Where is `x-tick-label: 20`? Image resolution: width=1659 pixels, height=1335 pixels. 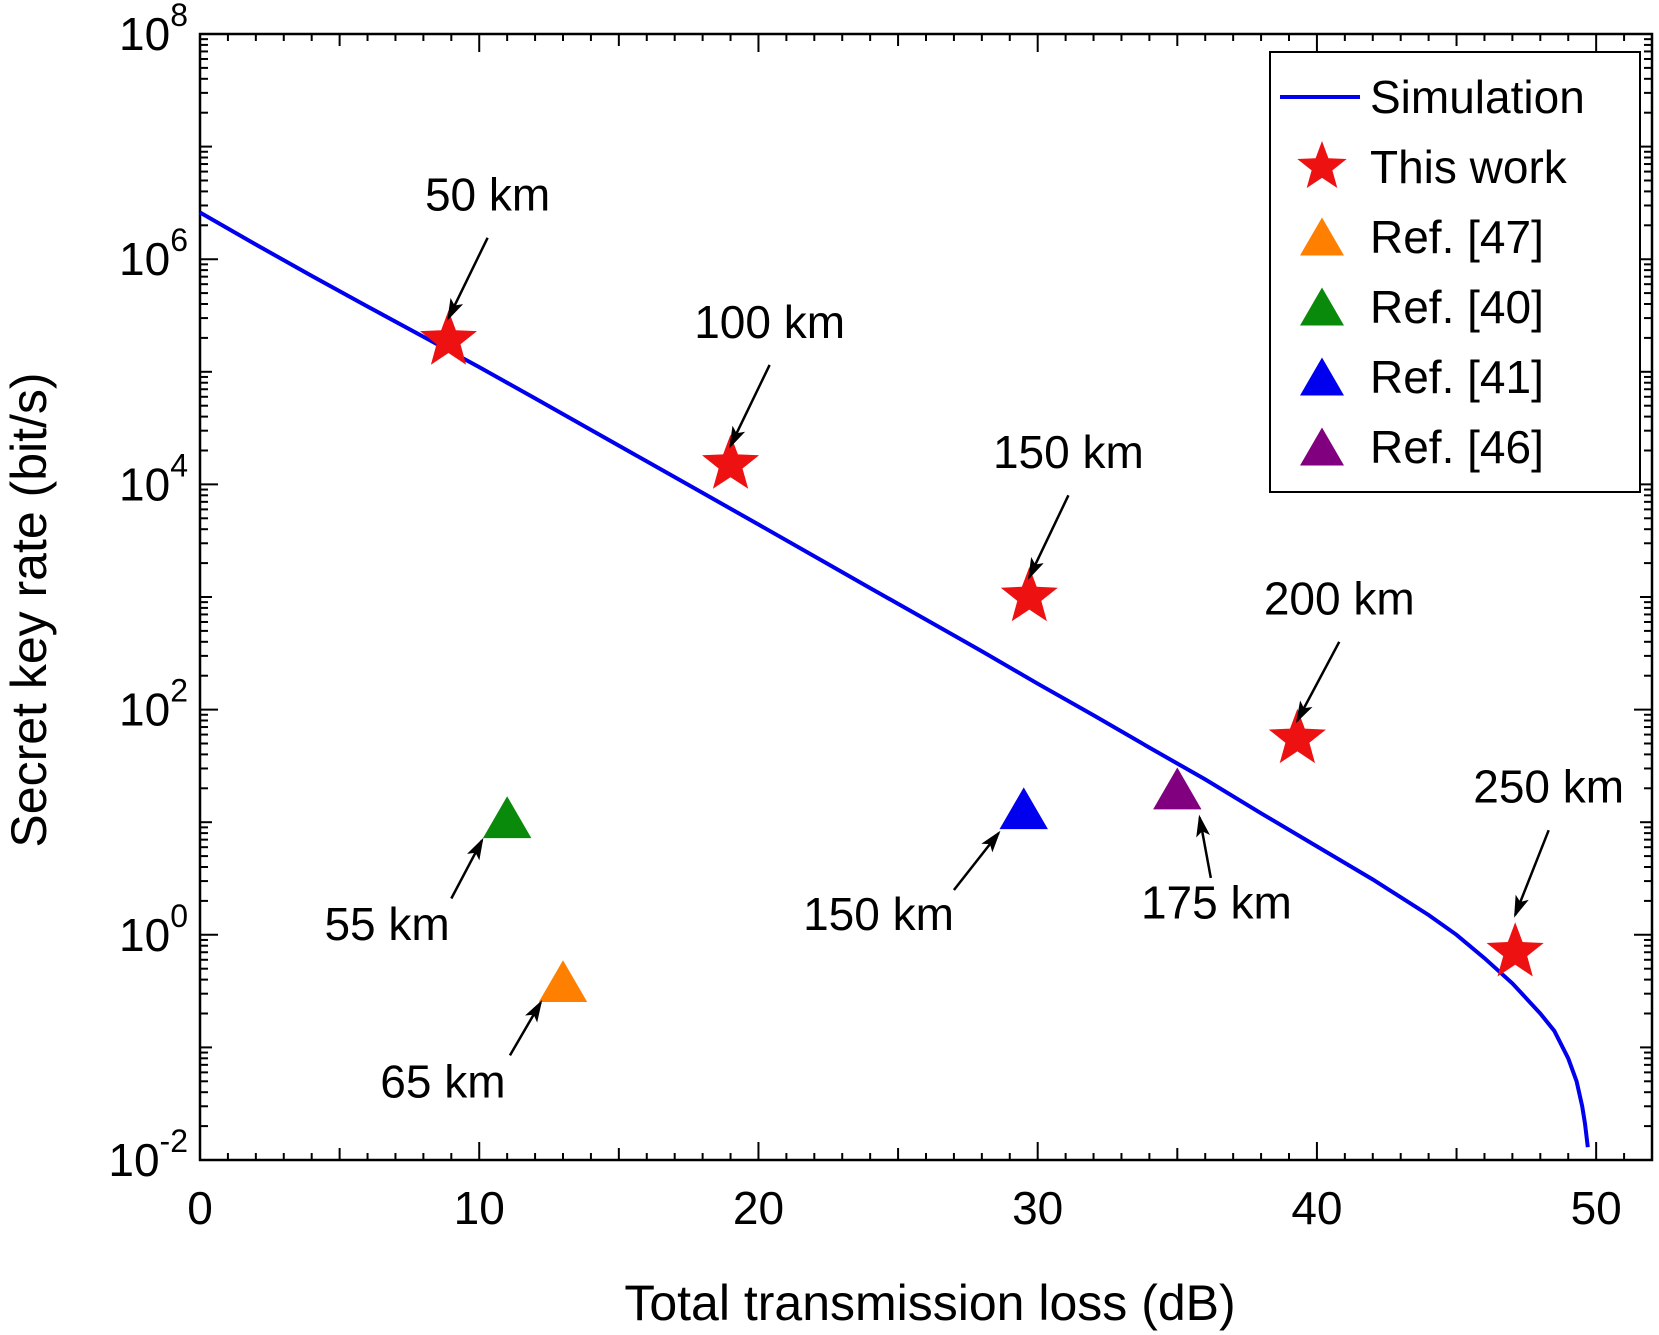
x-tick-label: 20 is located at coordinates (758, 1208).